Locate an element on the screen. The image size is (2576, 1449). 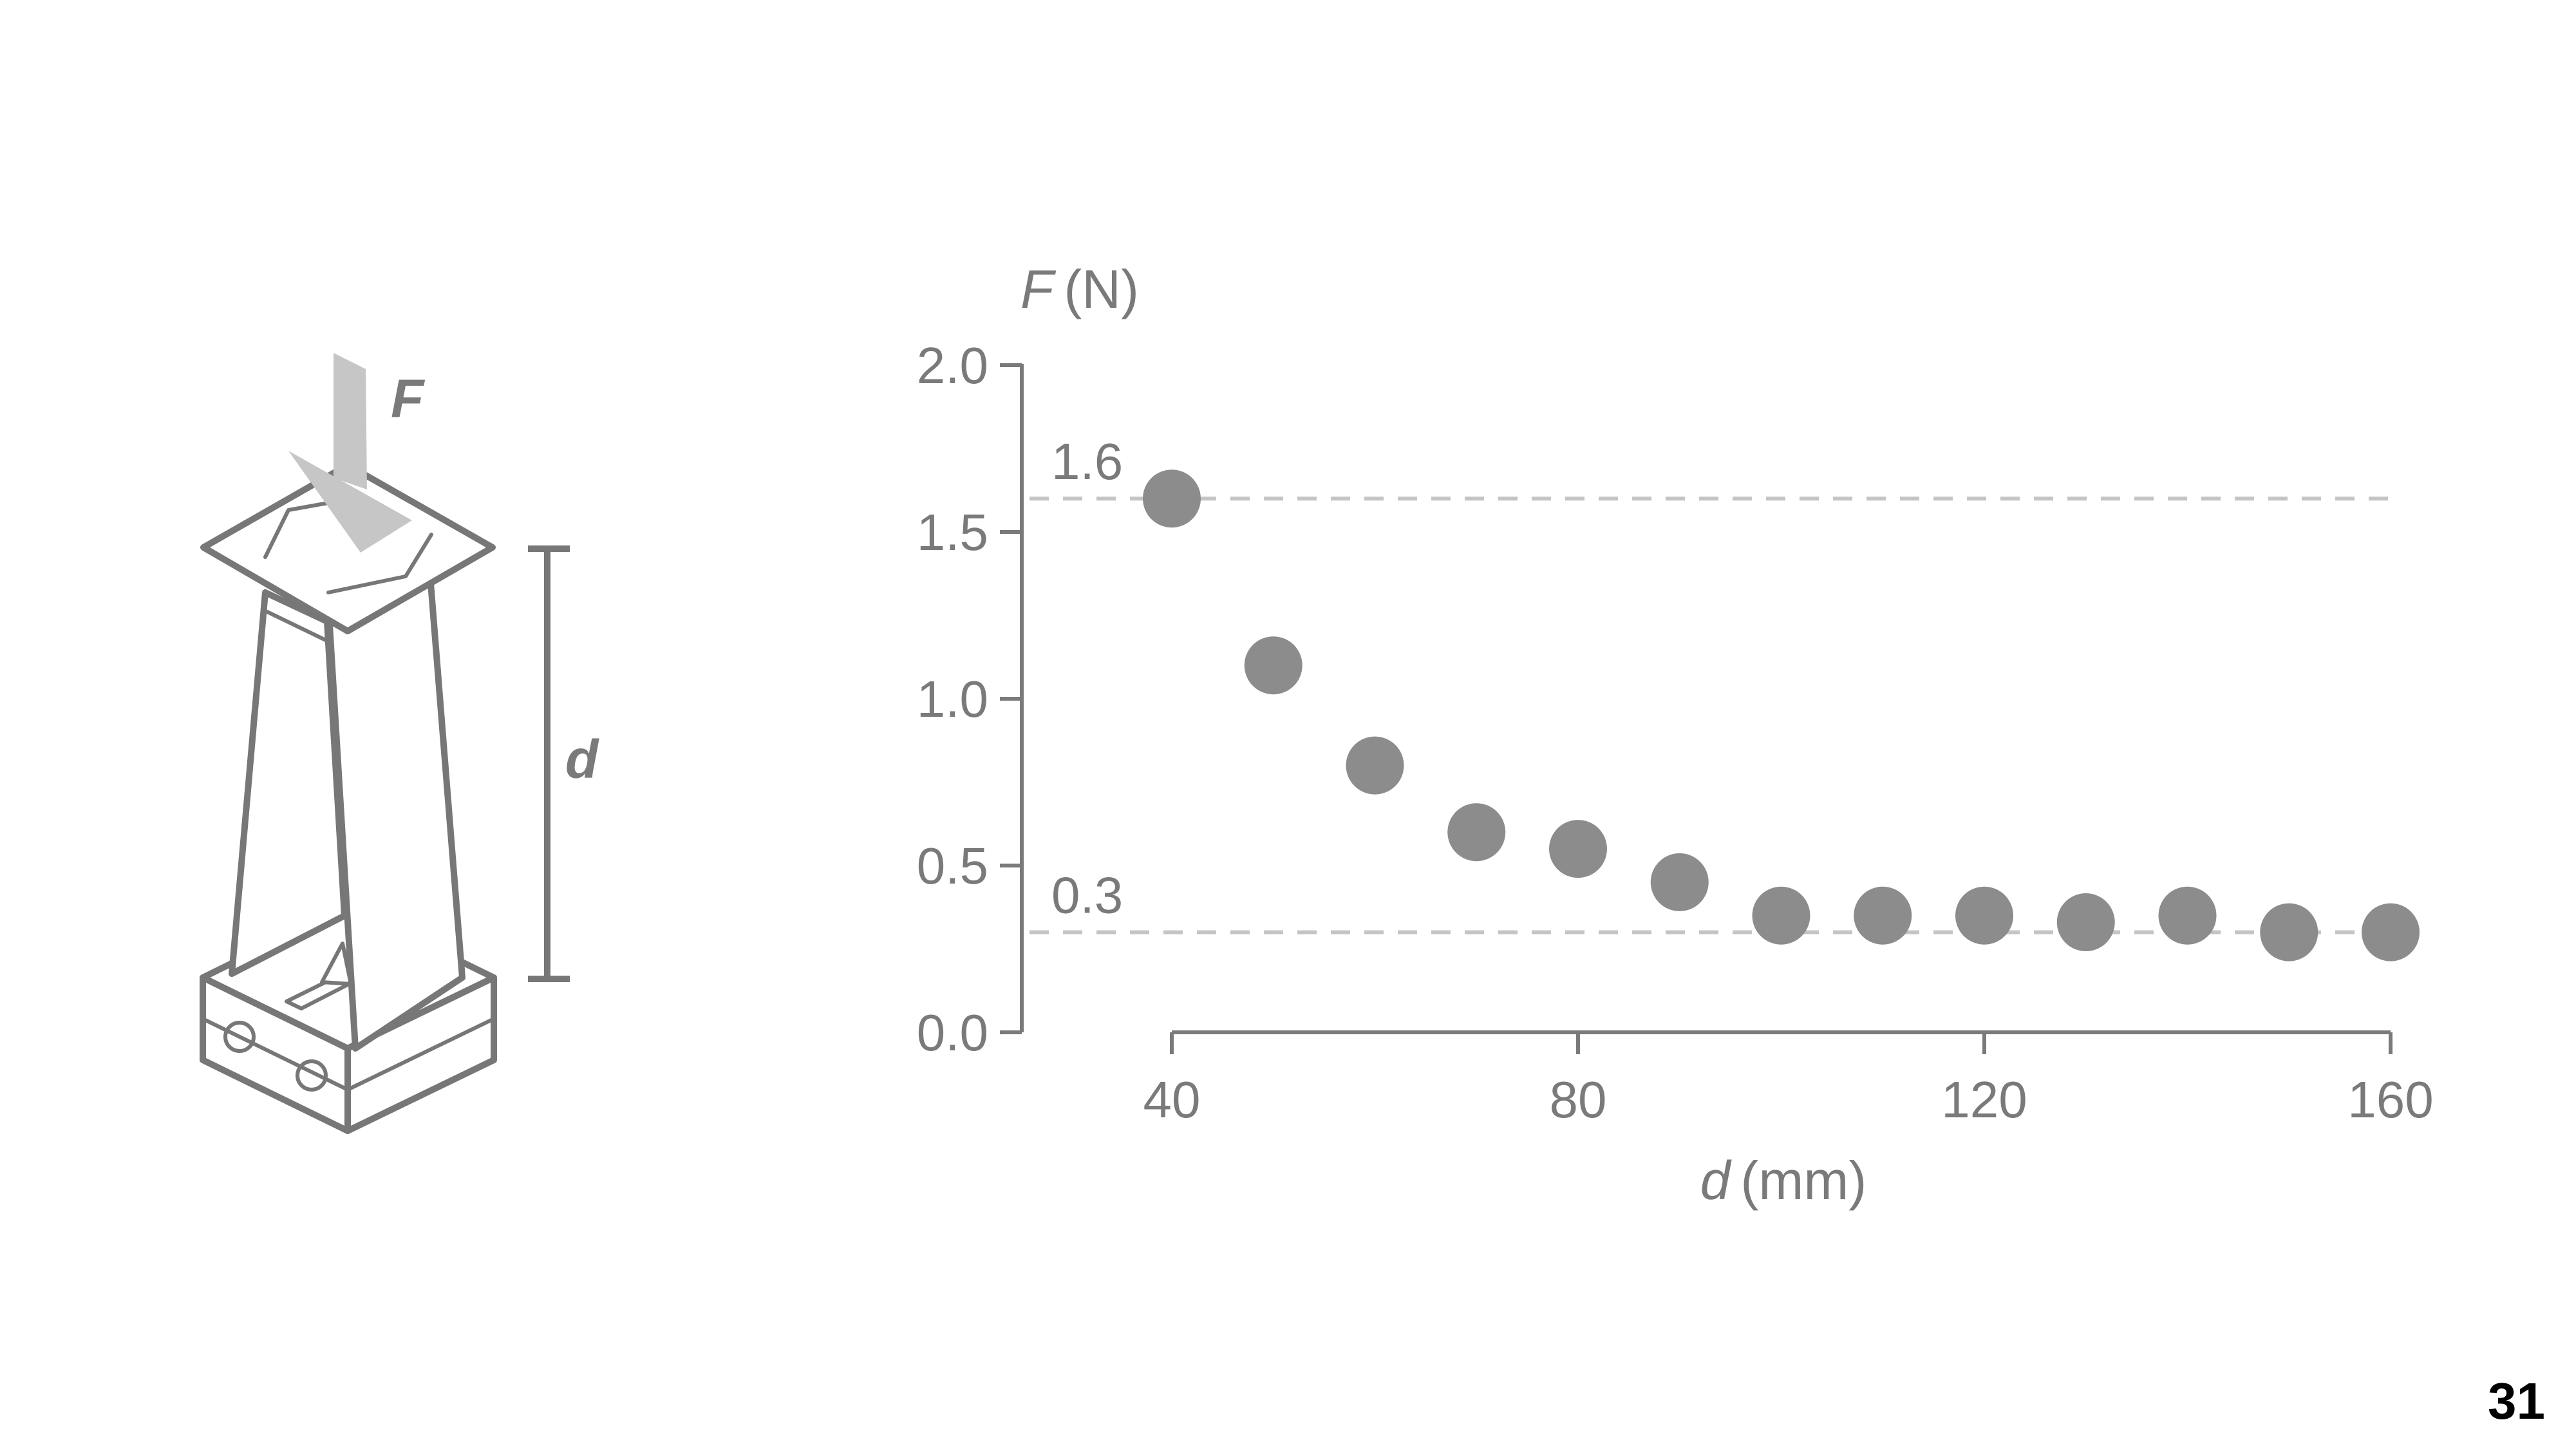
front-pillar is located at coordinates (395, 812).